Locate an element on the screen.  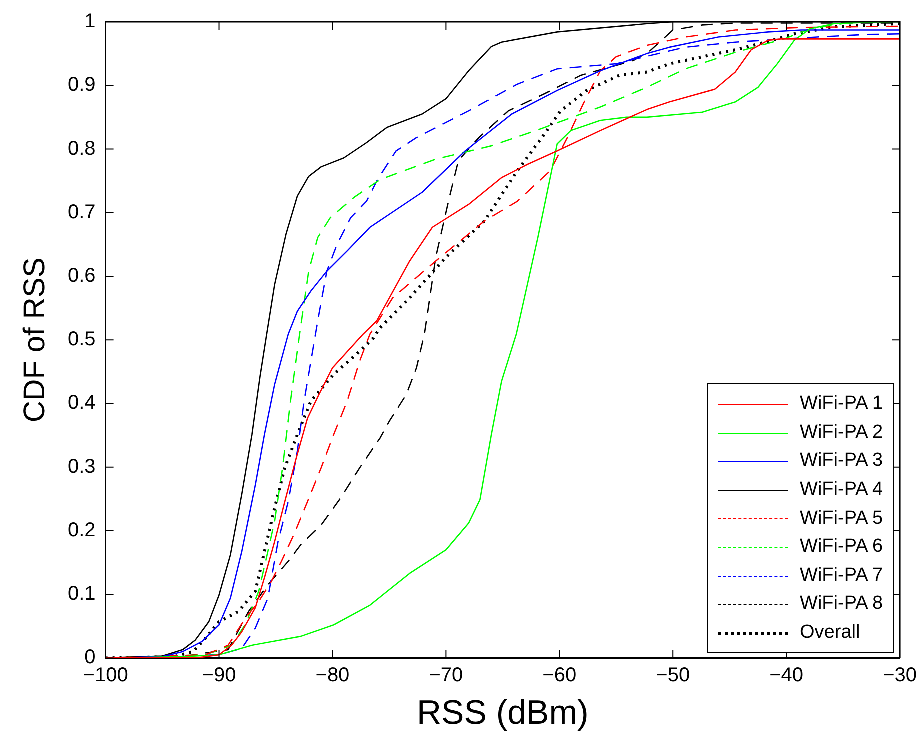
legend-label: WiFi-PA 8 is located at coordinates (842, 604).